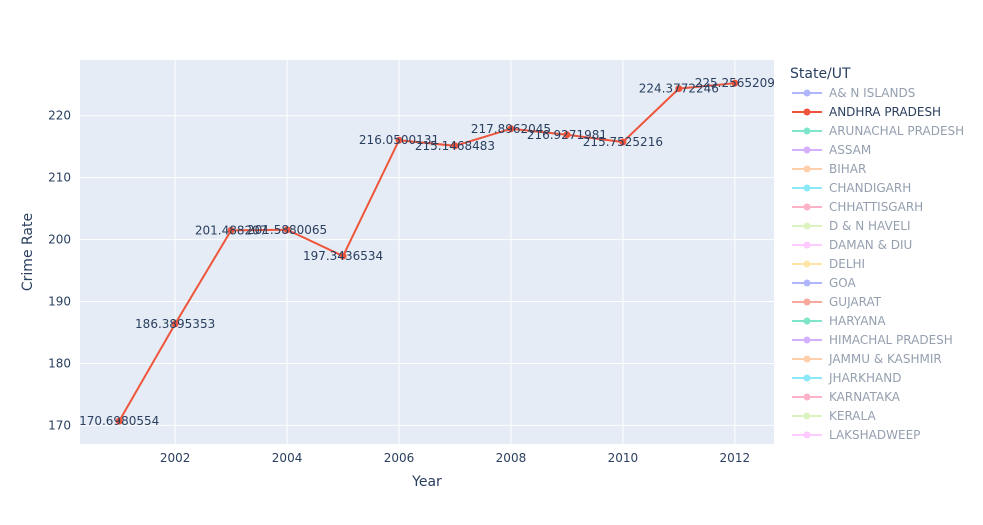 Image resolution: width=983 pixels, height=525 pixels. What do you see at coordinates (175, 458) in the screenshot?
I see `x-tick-label: 2002` at bounding box center [175, 458].